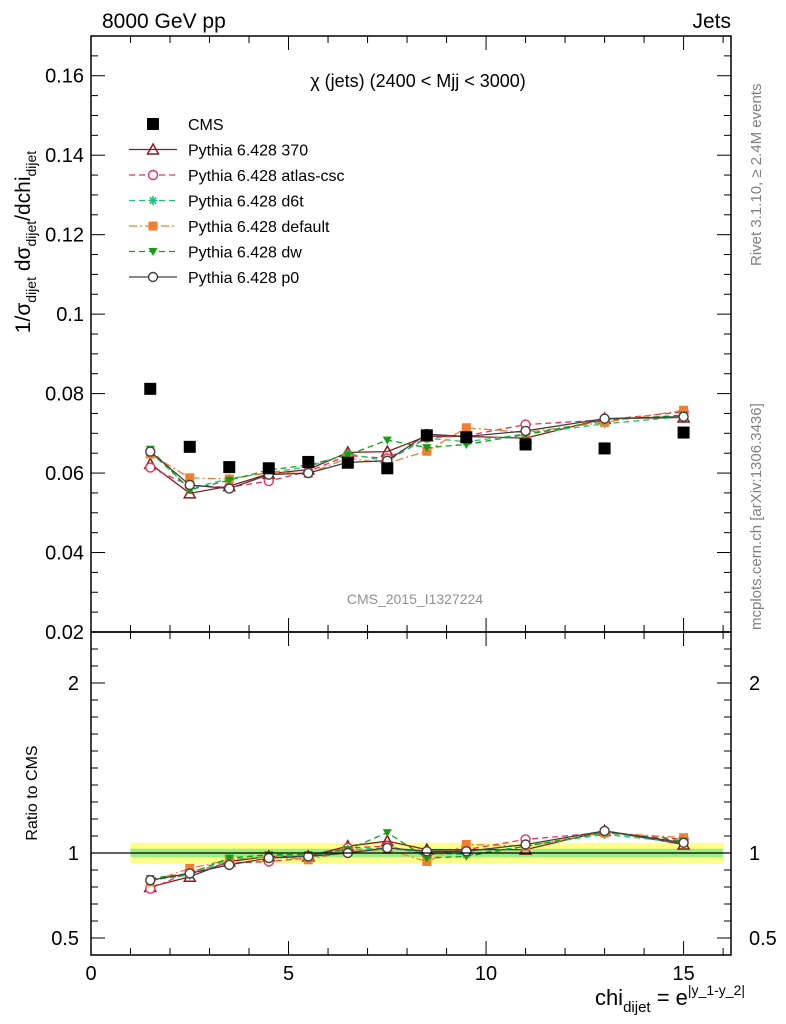 This screenshot has height=1024, width=786. Describe the element at coordinates (64, 156) in the screenshot. I see `y-tick-label-main: 0.14` at that location.